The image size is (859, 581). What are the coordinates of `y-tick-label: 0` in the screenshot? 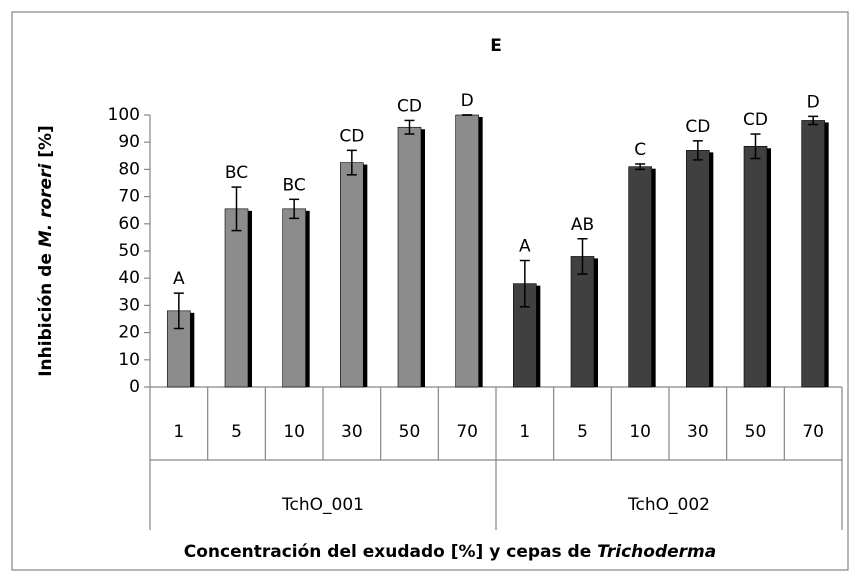 It's located at (134, 387).